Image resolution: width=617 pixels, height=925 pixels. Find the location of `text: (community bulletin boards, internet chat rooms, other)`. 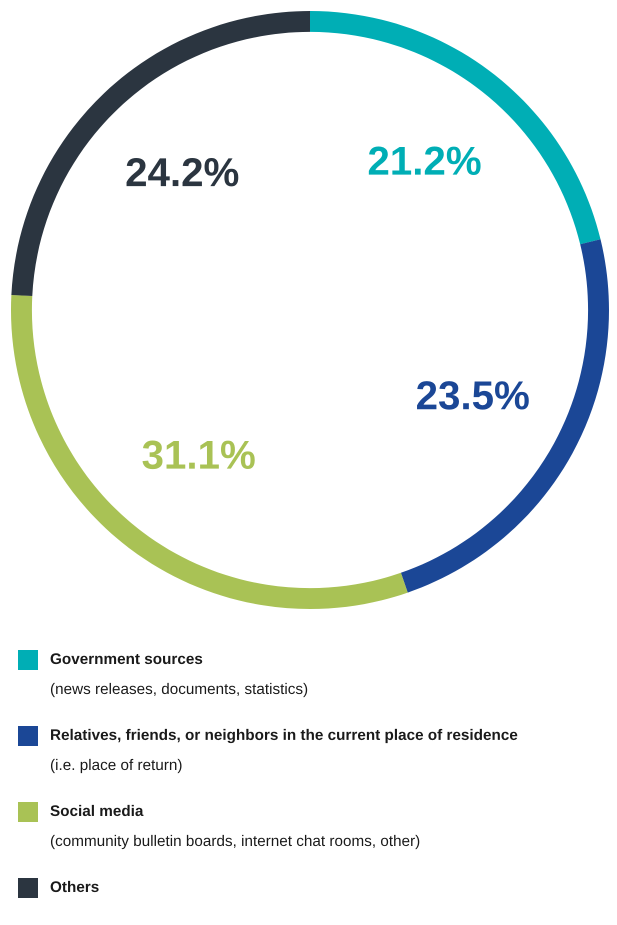

text: (community bulletin boards, internet chat rooms, other) is located at coordinates (235, 842).